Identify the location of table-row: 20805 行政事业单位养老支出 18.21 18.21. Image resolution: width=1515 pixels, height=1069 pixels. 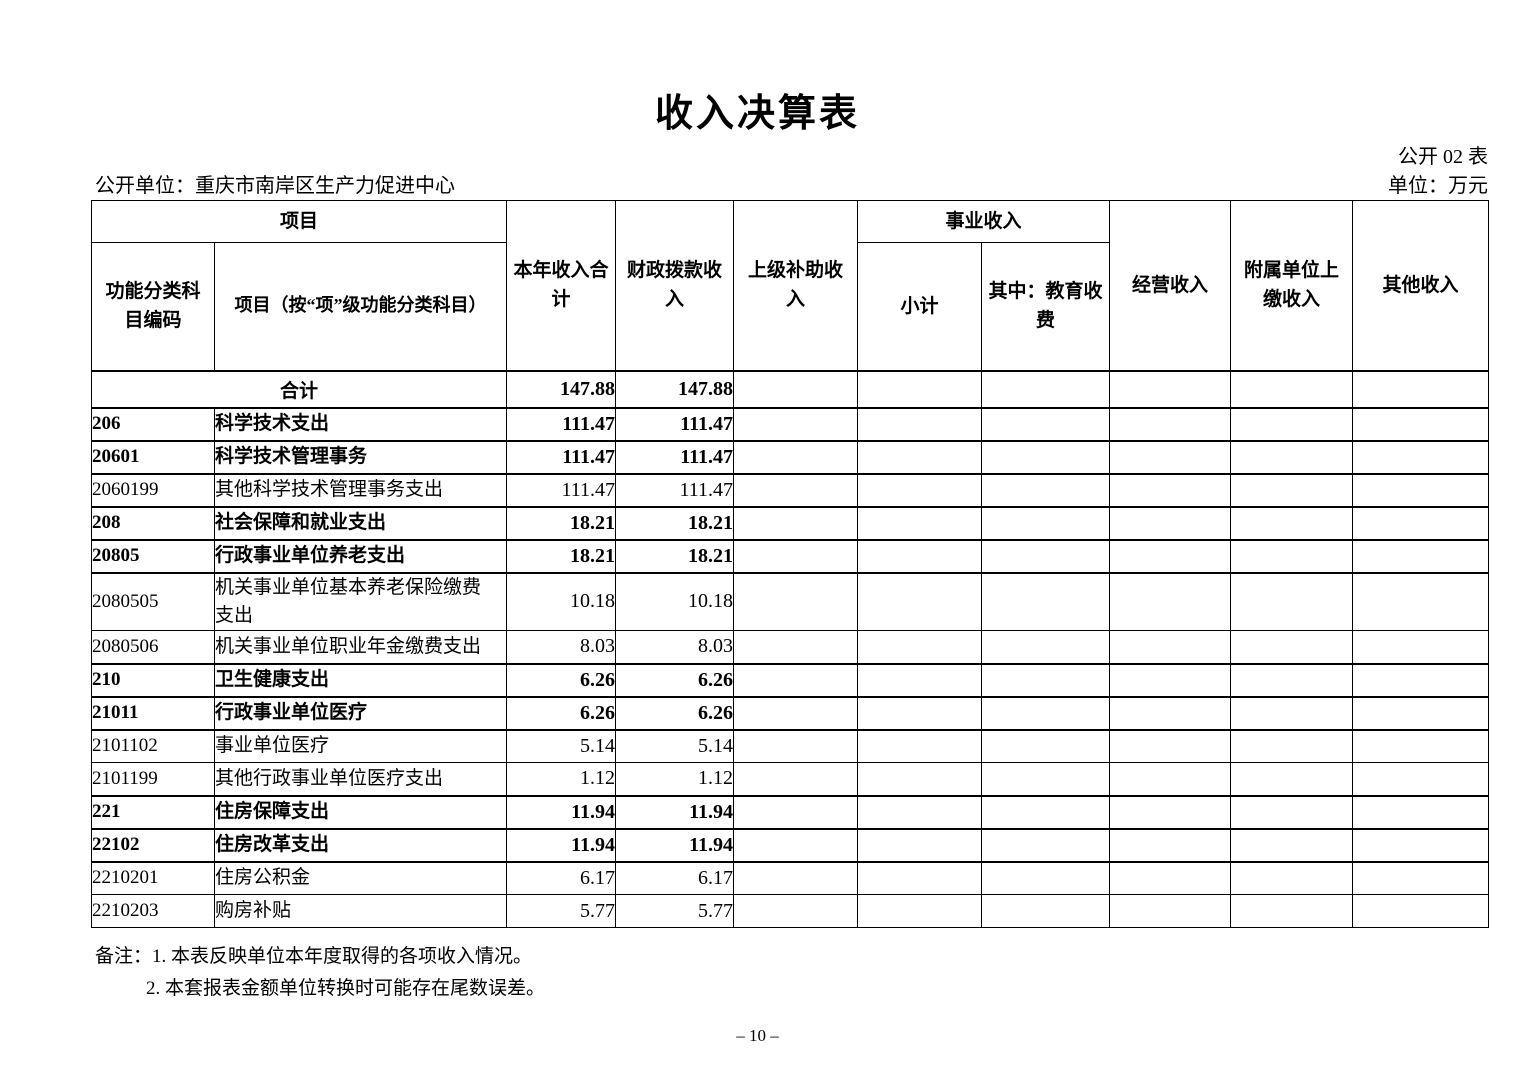
(790, 556).